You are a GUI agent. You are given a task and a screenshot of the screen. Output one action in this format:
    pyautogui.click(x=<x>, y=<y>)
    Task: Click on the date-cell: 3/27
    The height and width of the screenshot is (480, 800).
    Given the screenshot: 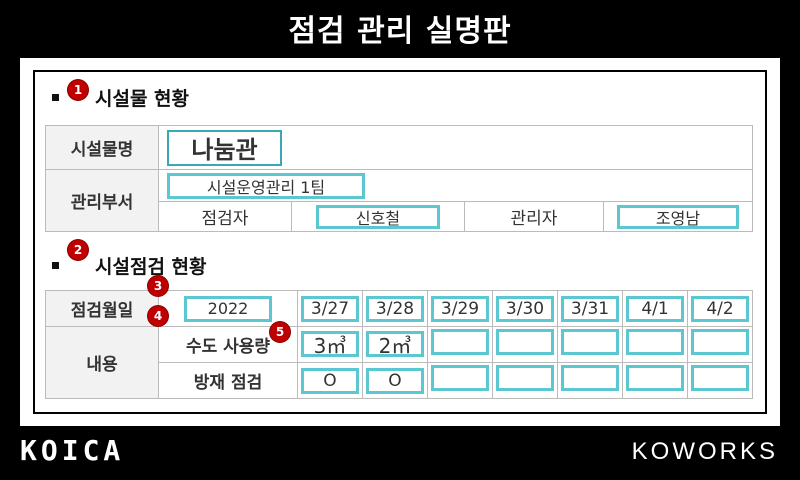 What is the action you would take?
    pyautogui.click(x=330, y=308)
    